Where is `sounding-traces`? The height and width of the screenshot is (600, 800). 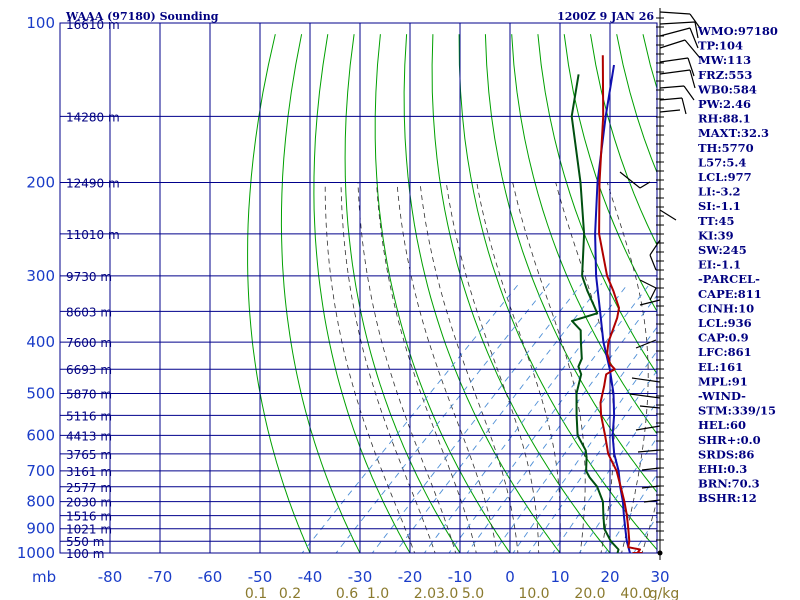 sounding-traces is located at coordinates (606, 304).